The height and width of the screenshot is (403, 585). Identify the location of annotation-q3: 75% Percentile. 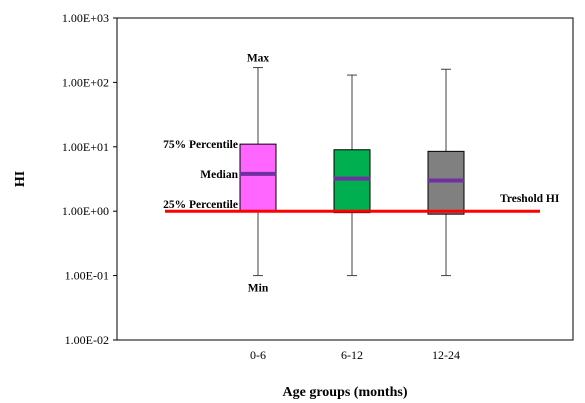
(200, 145).